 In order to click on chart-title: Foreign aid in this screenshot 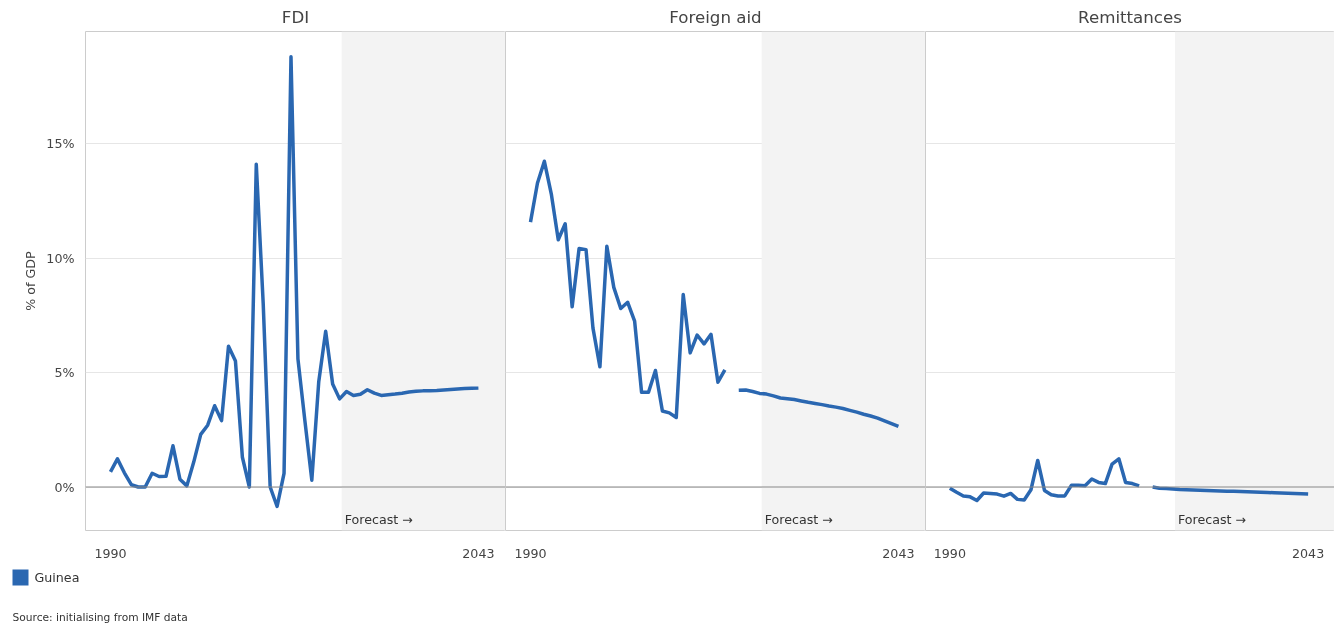, I will do `click(715, 17)`.